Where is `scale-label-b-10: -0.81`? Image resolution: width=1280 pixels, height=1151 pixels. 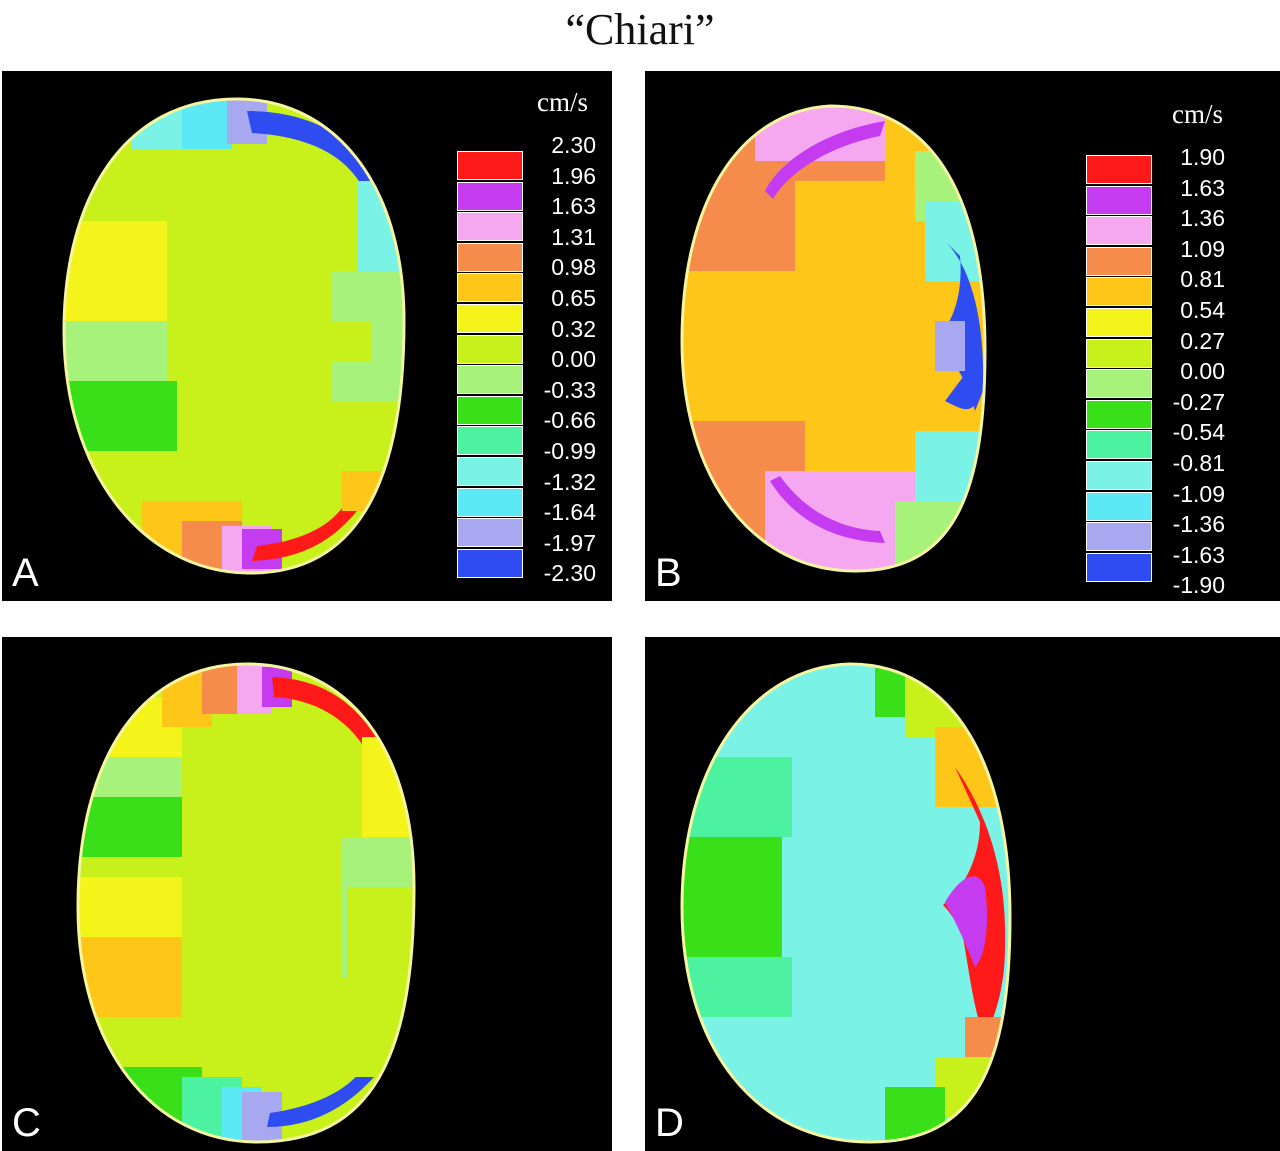
scale-label-b-10: -0.81 is located at coordinates (1198, 463).